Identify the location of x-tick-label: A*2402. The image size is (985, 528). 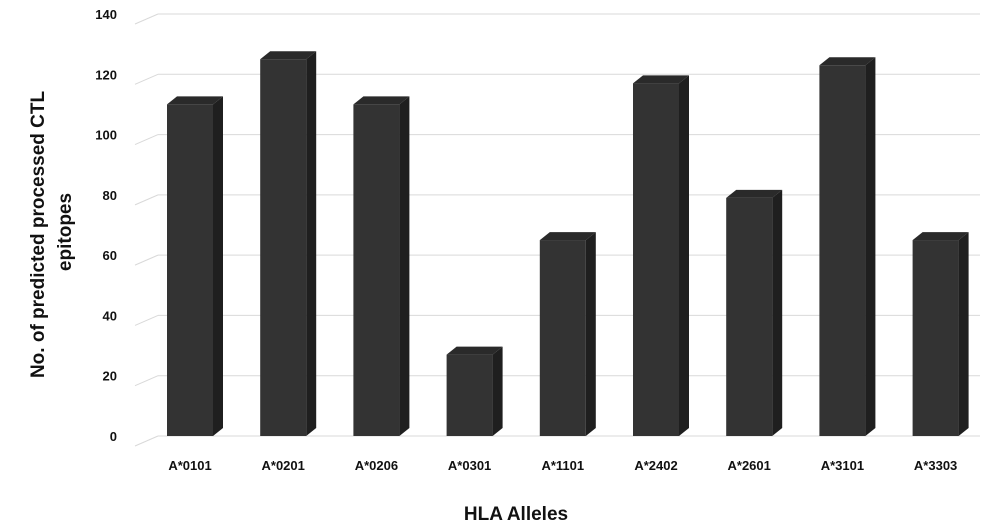
(655, 465).